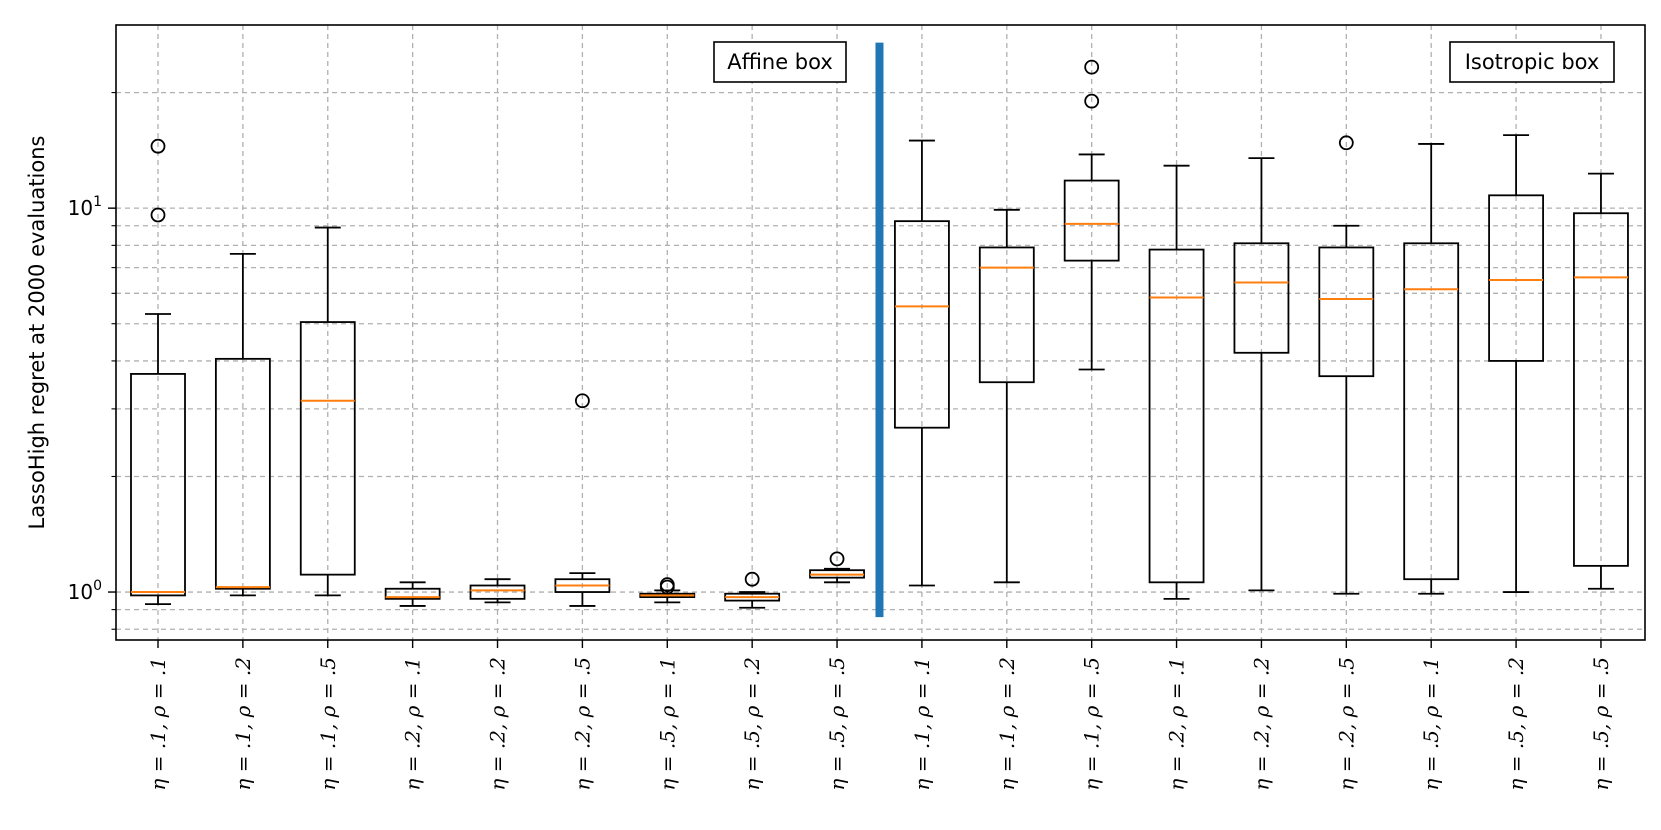 This screenshot has height=830, width=1661. Describe the element at coordinates (85, 207) in the screenshot. I see `y-tick-label: 10¹` at that location.